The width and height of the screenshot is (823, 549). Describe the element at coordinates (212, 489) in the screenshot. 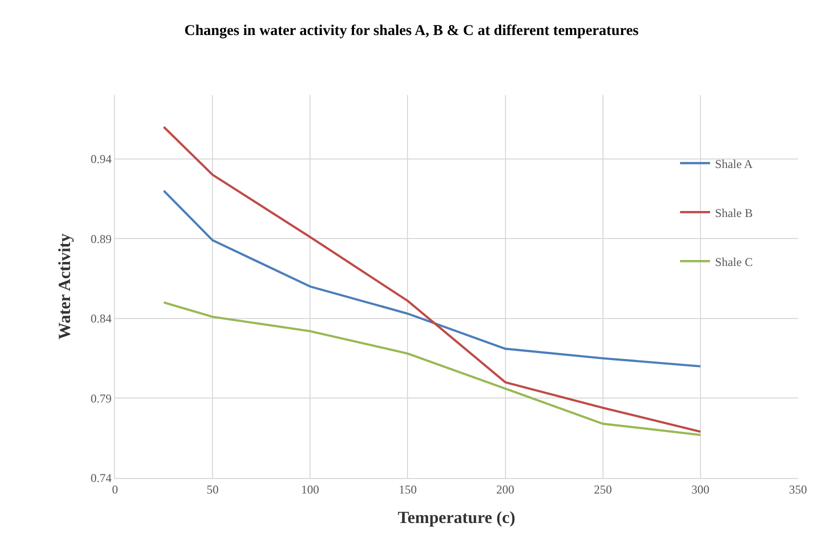

I see `x-tick-label: 50` at that location.